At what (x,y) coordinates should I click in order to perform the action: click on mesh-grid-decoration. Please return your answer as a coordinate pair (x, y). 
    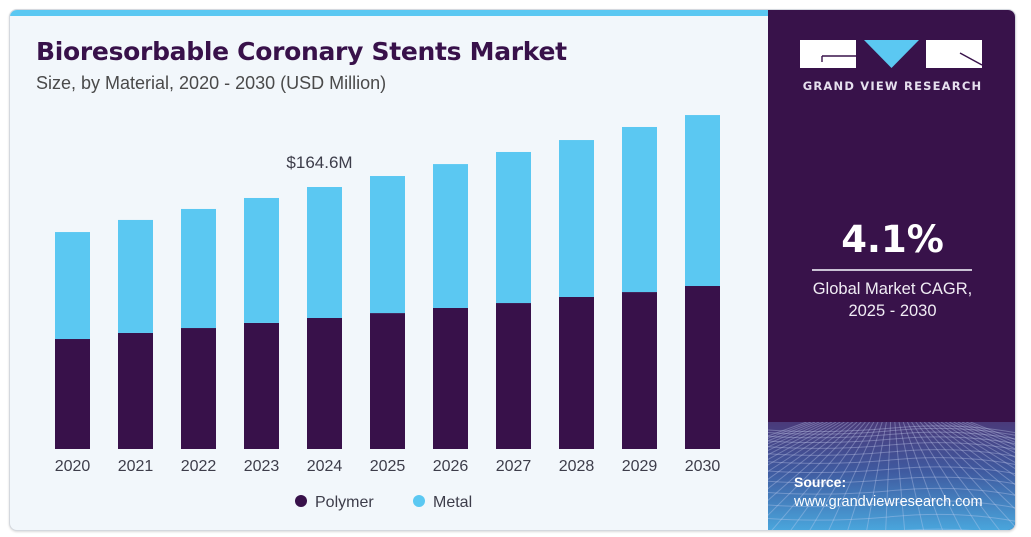
    Looking at the image, I should click on (891, 476).